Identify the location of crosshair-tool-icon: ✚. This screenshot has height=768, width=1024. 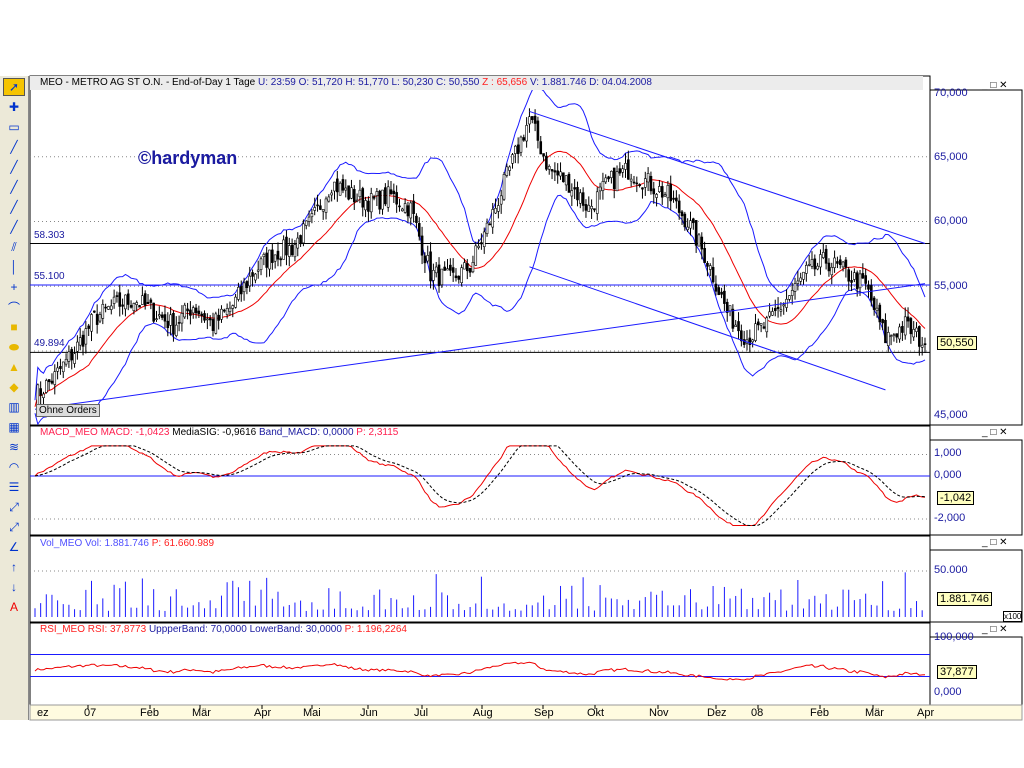
(14, 107).